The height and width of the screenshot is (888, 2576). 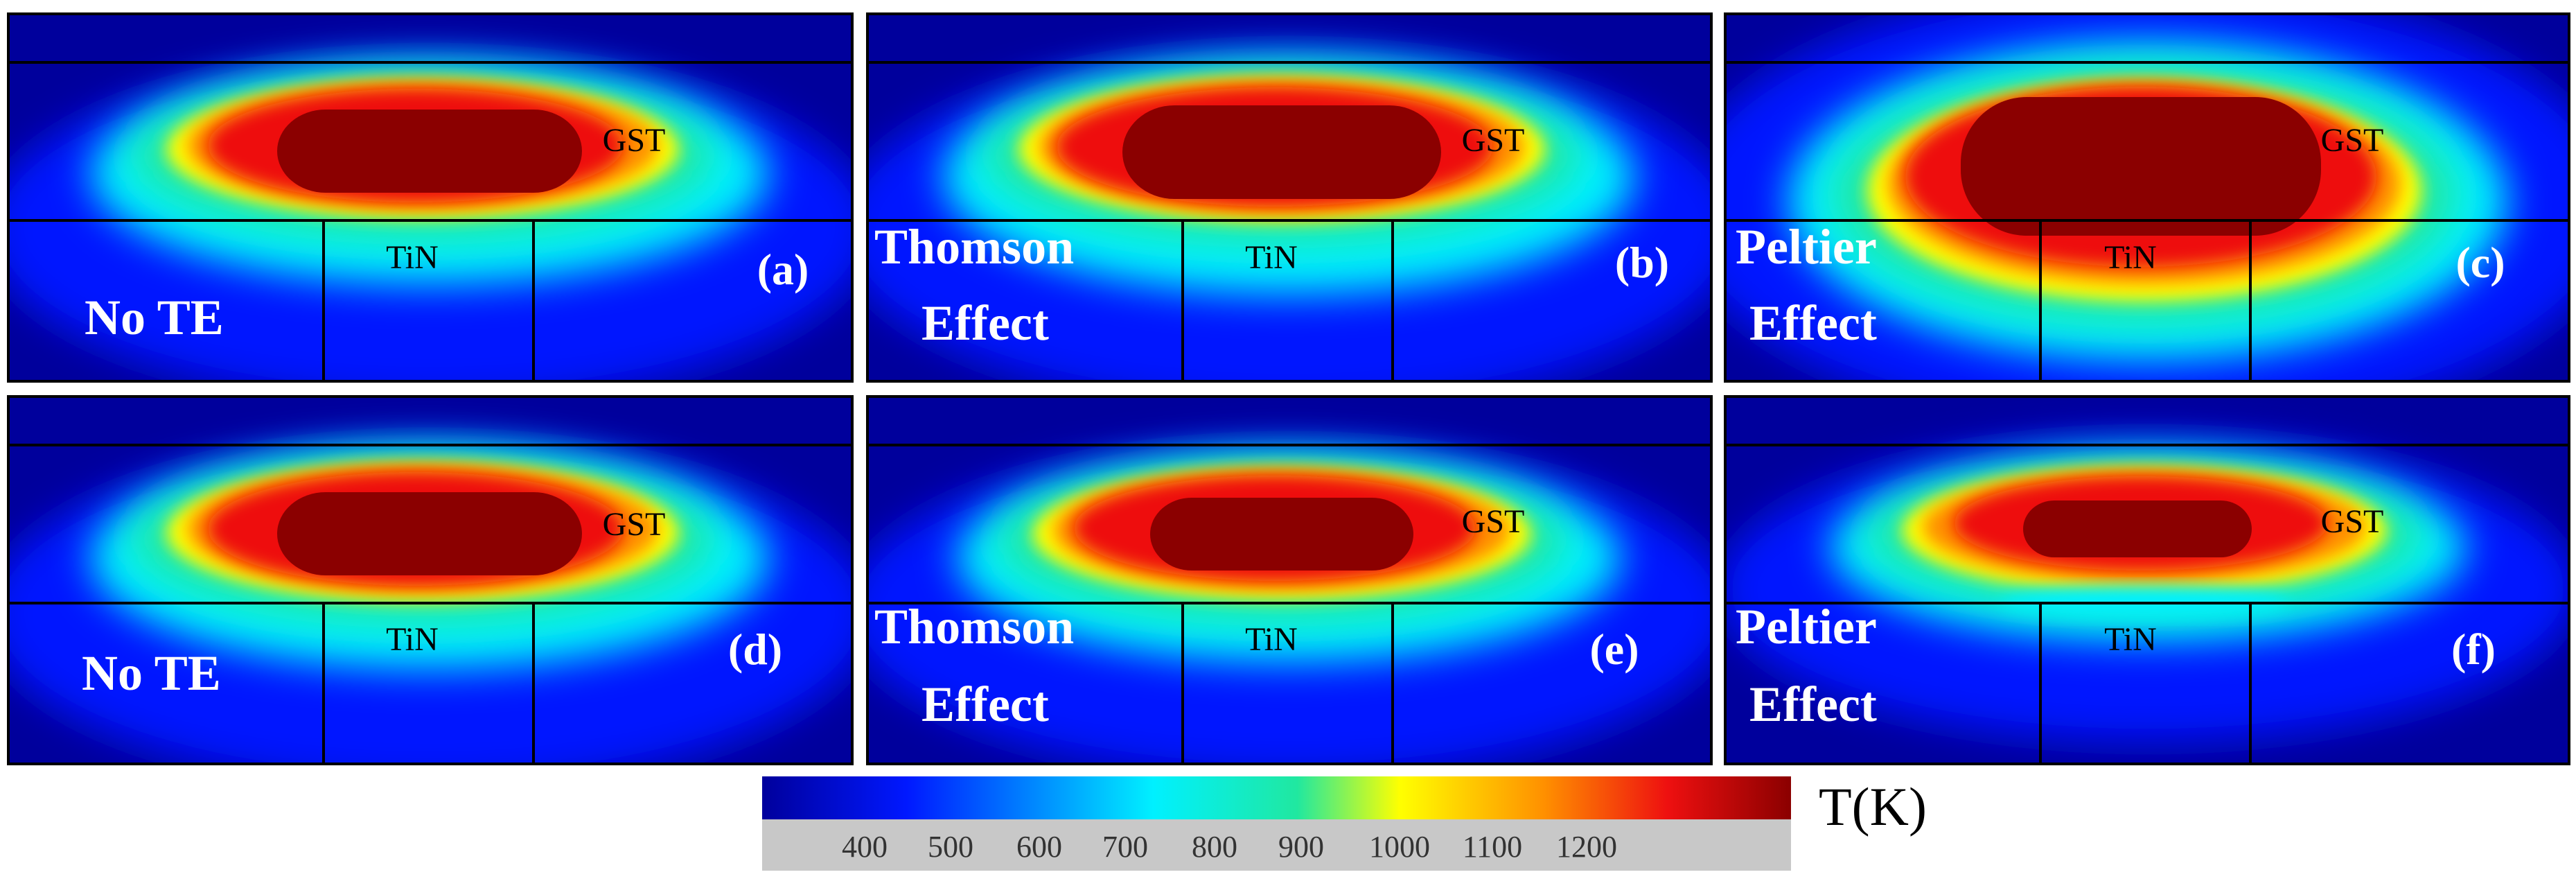 I want to click on panel-e: GST TiN (e) Thomson Effect, so click(x=1289, y=580).